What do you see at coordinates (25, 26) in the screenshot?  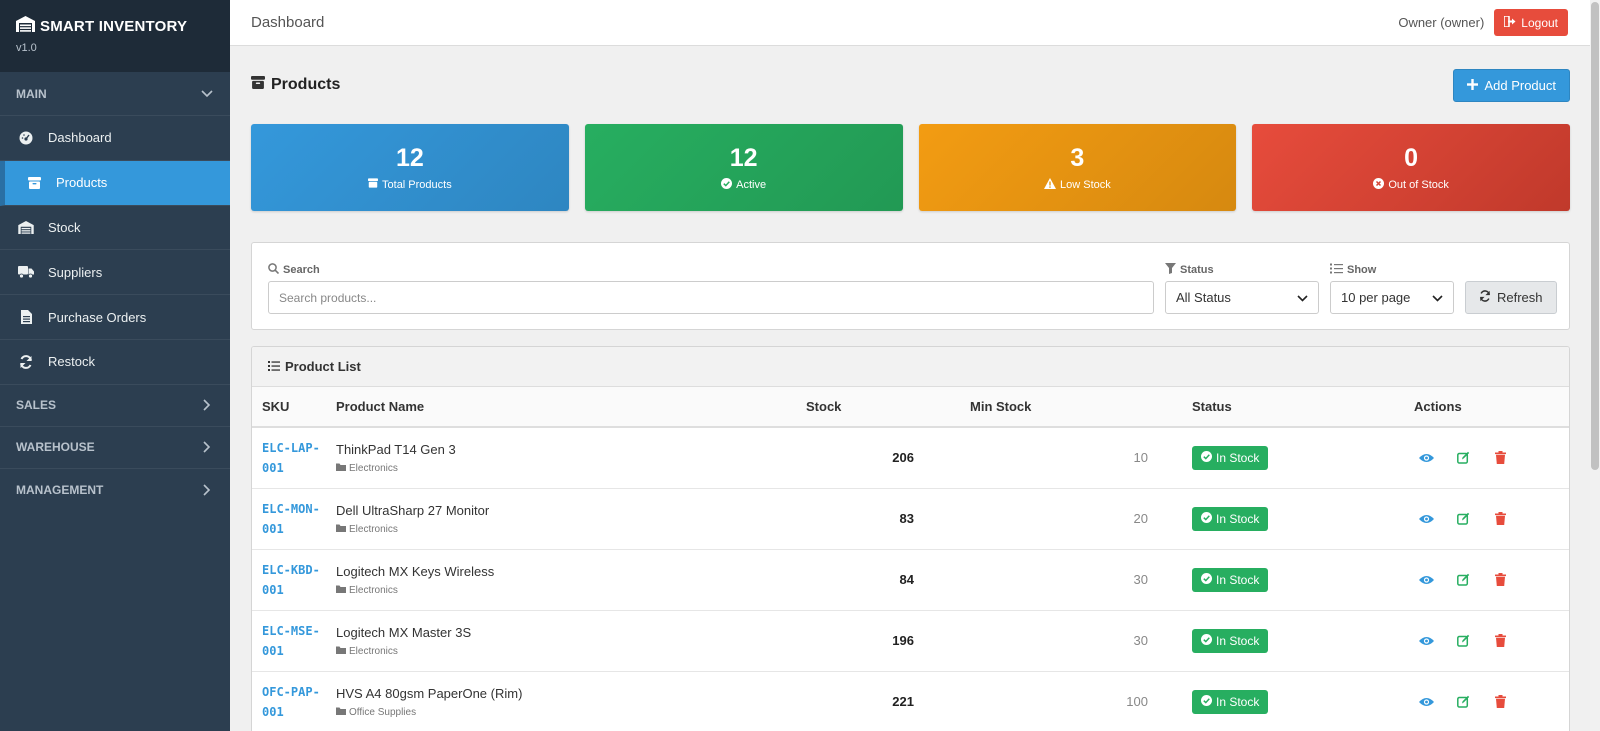 I see `warehouse-icon` at bounding box center [25, 26].